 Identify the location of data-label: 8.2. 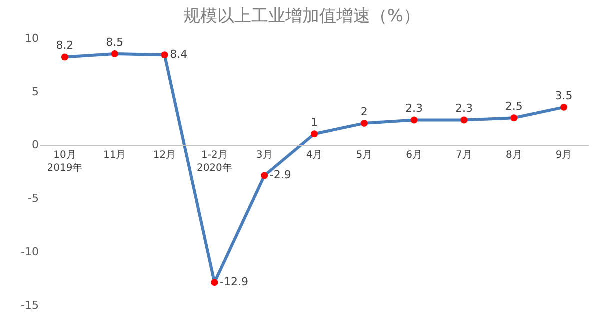
(65, 45).